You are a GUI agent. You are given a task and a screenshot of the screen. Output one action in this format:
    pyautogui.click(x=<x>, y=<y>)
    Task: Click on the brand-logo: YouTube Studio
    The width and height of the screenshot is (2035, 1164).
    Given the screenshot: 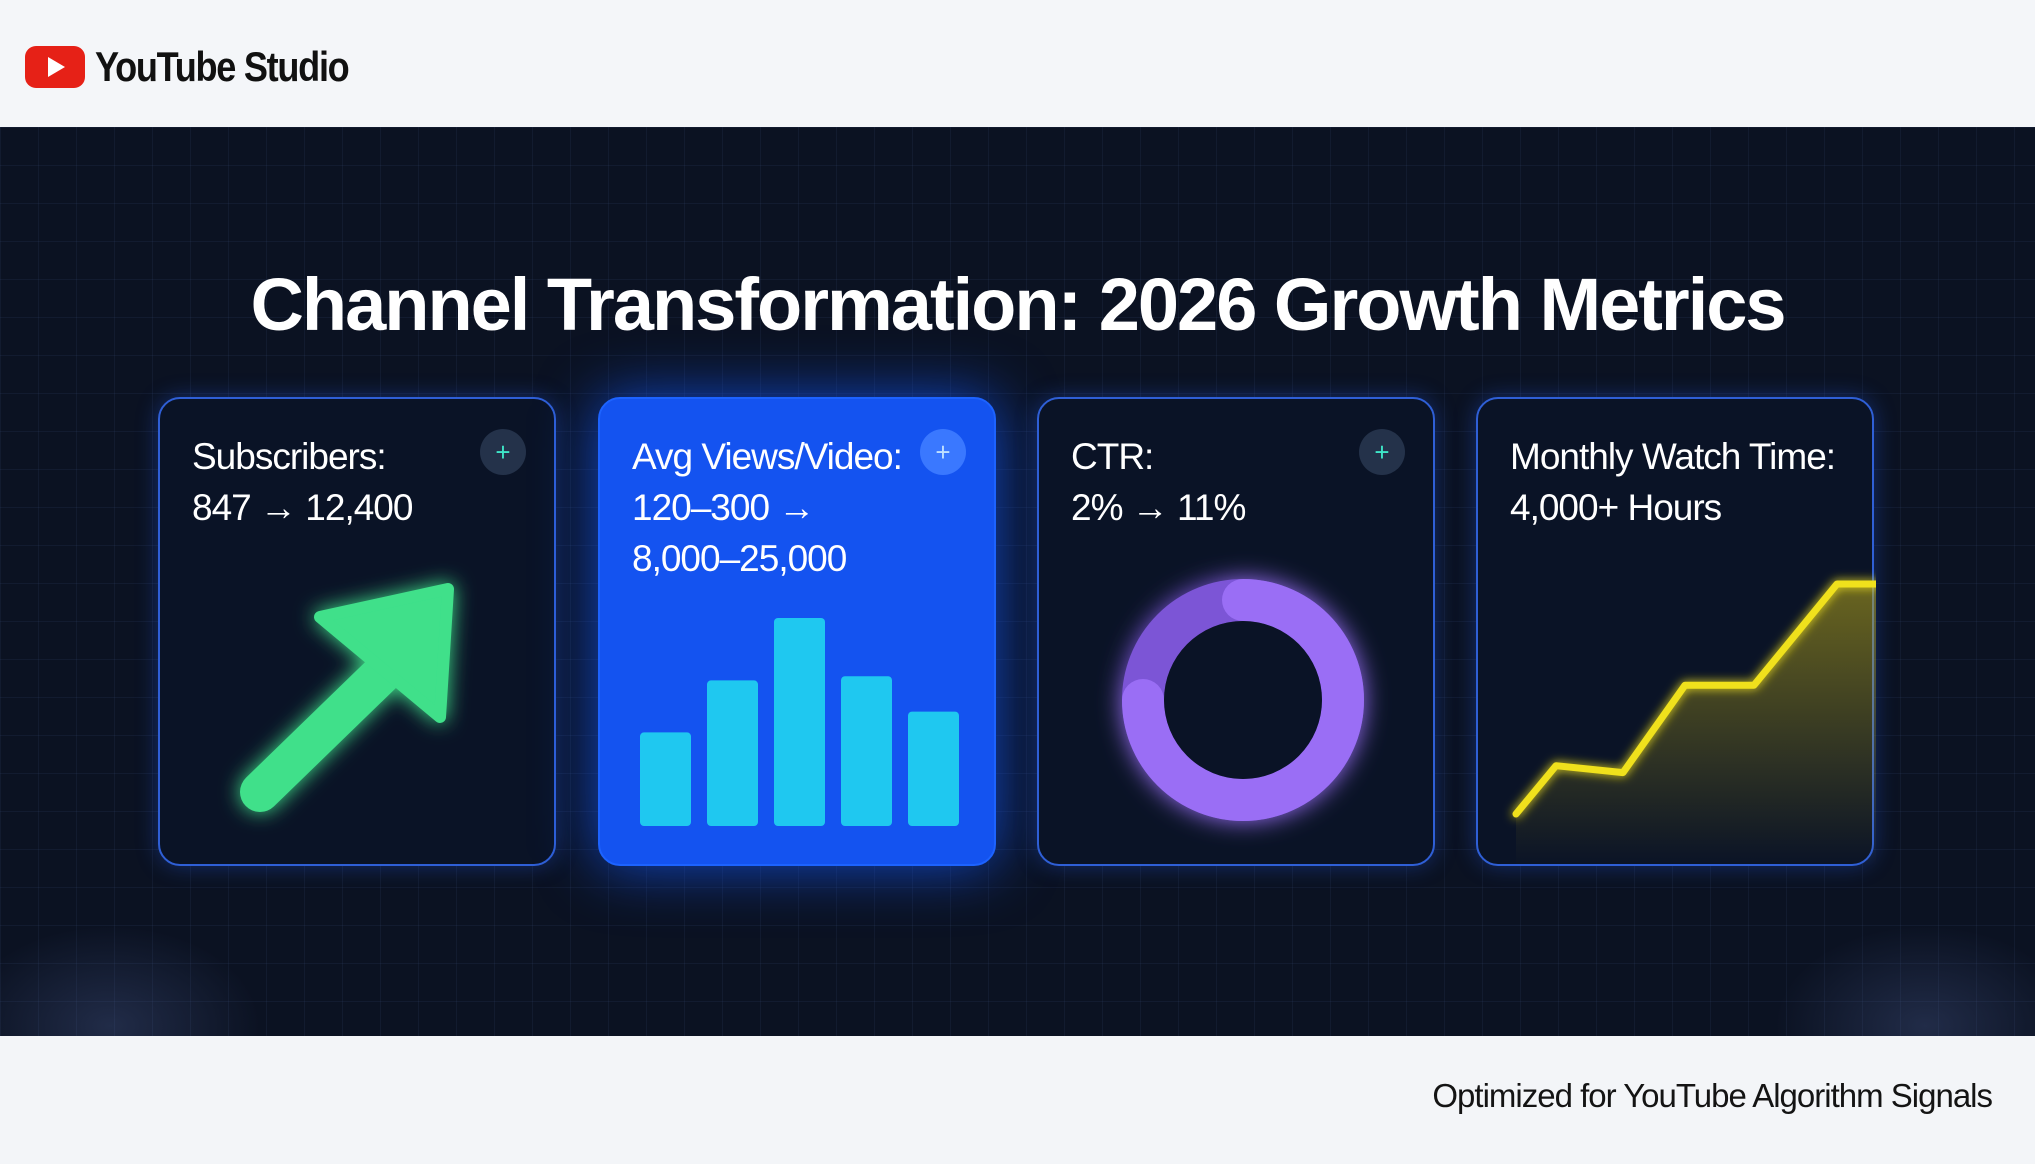 What is the action you would take?
    pyautogui.click(x=207, y=67)
    